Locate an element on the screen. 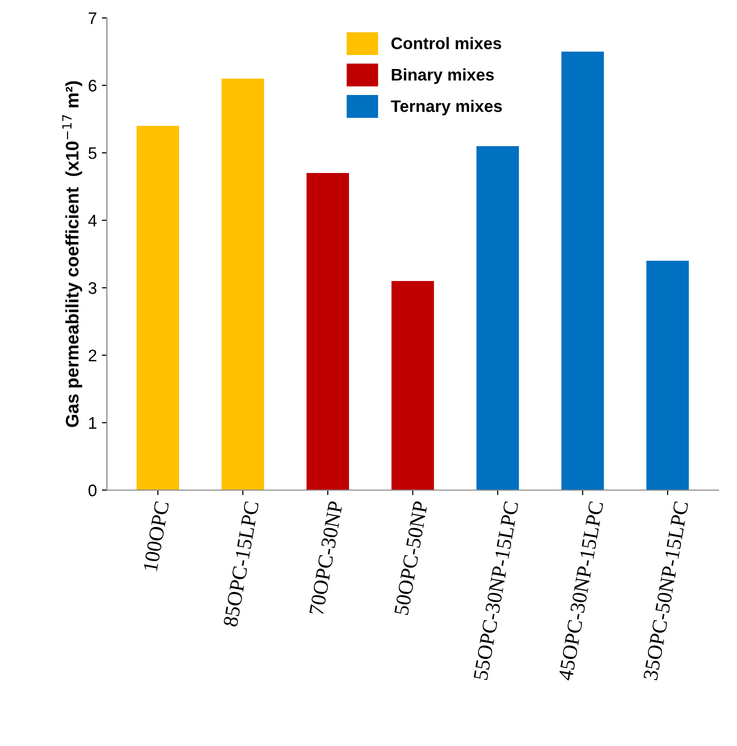 The image size is (737, 746). x-tick-label: 85OPC-15LPC is located at coordinates (241, 564).